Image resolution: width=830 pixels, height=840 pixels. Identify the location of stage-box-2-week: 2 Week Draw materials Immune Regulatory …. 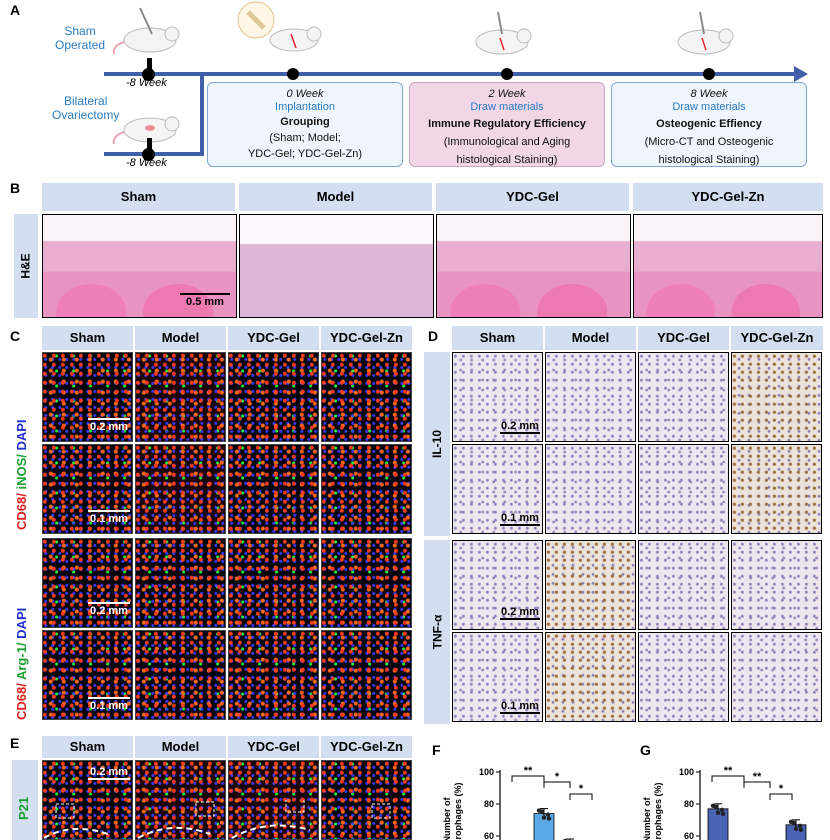
(507, 124).